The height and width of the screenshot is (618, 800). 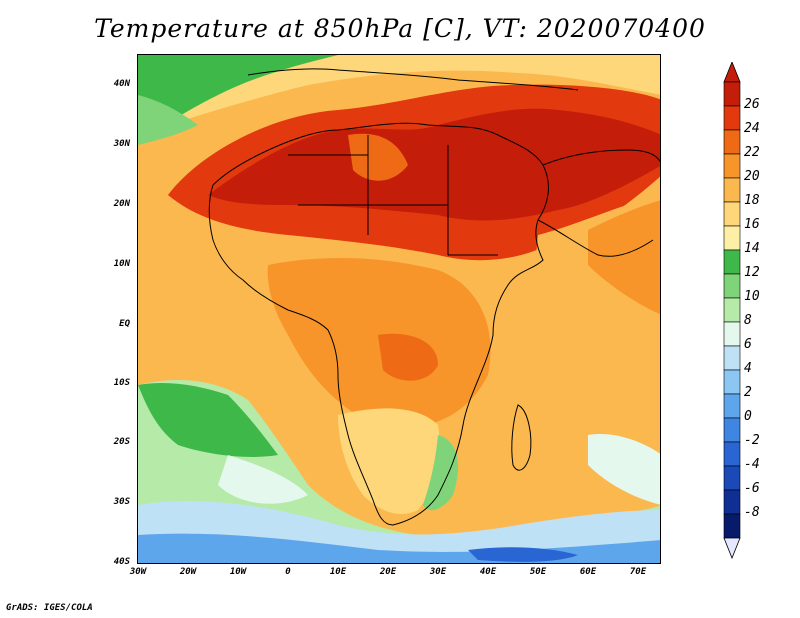 I want to click on colorbar-tick-label: 22, so click(x=752, y=152).